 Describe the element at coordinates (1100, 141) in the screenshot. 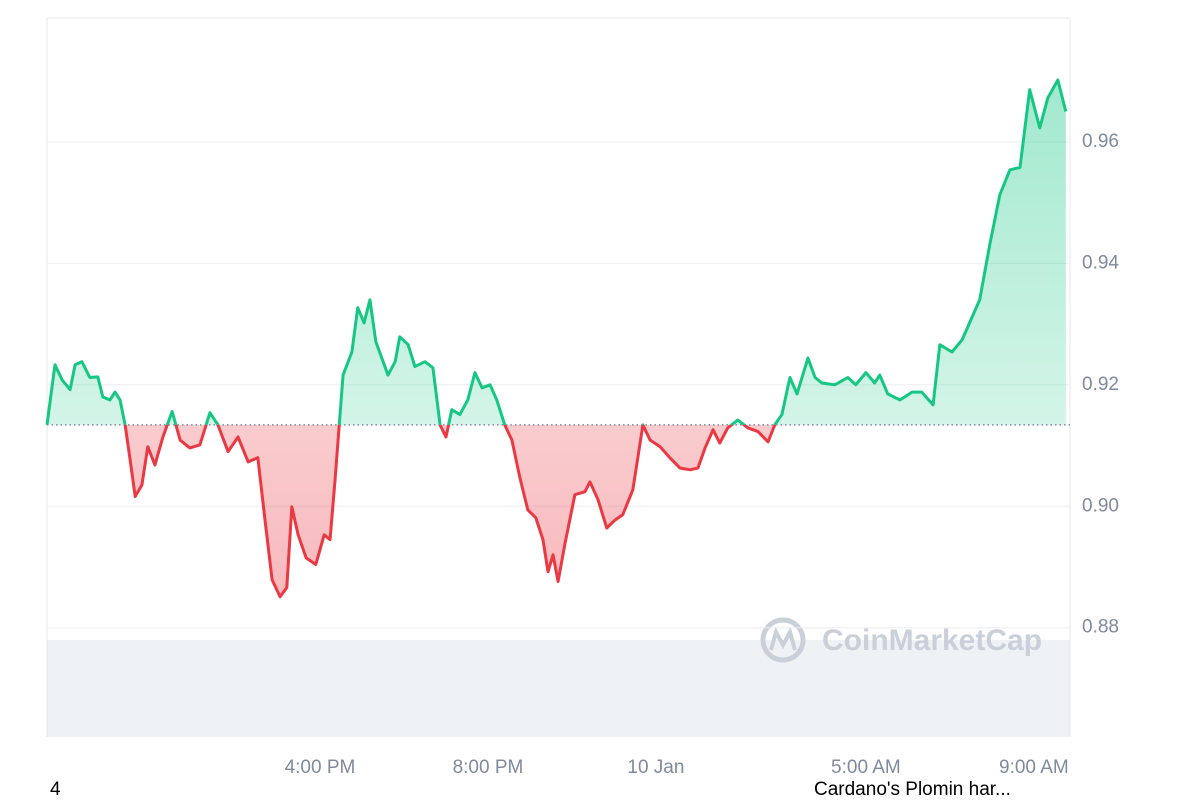

I see `y-tick-label: 0.96` at that location.